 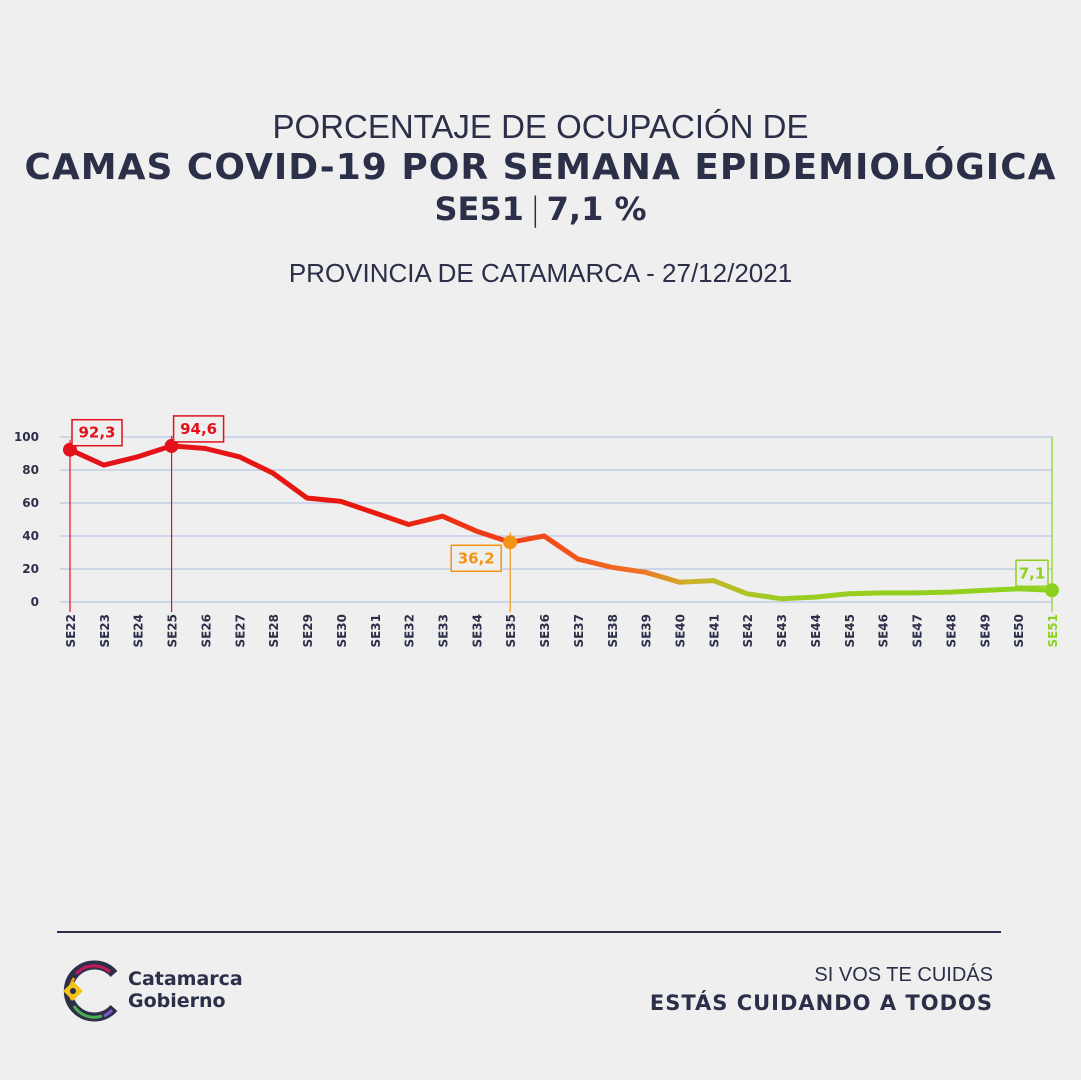 I want to click on x-tick-label: SE49, so click(x=985, y=631).